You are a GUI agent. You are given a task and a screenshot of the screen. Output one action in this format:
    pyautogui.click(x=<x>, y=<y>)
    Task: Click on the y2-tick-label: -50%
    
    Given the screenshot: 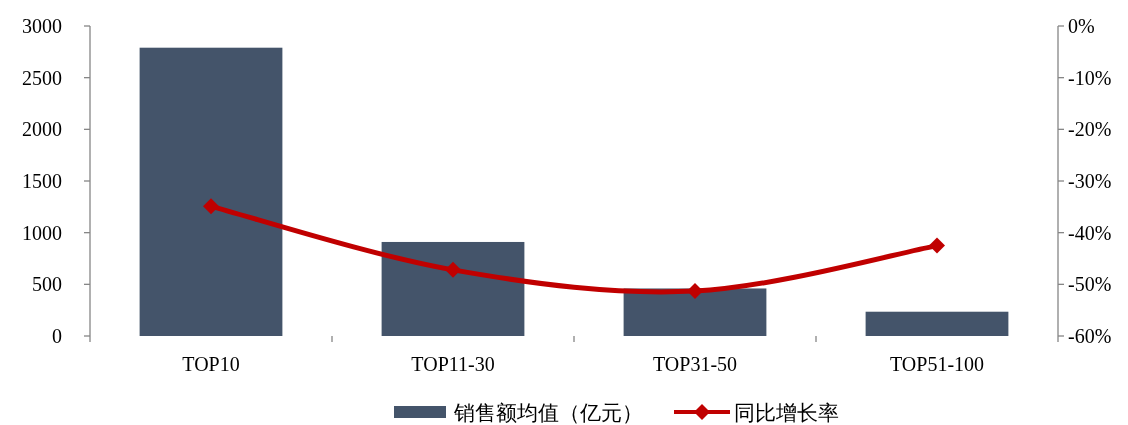 What is the action you would take?
    pyautogui.click(x=1090, y=284)
    